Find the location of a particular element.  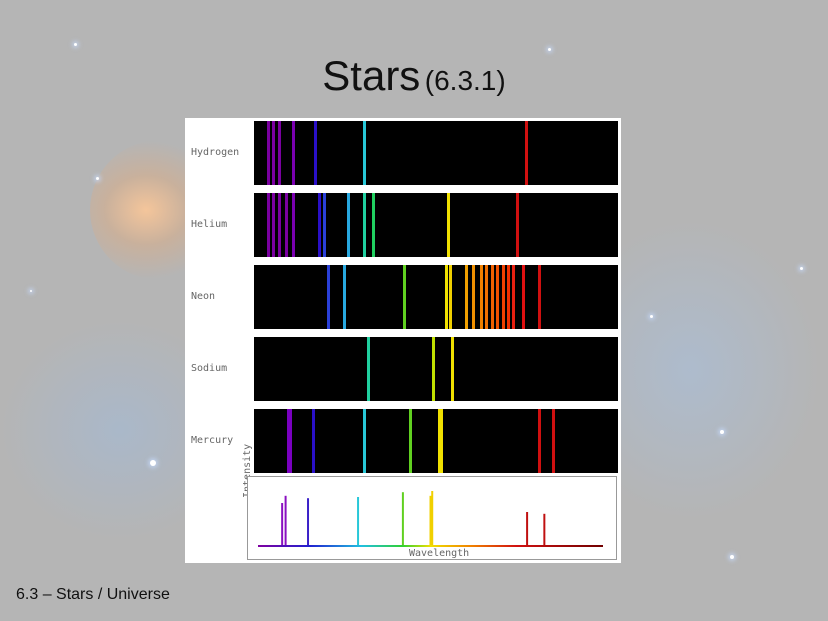

intensity-graph is located at coordinates (432, 518).